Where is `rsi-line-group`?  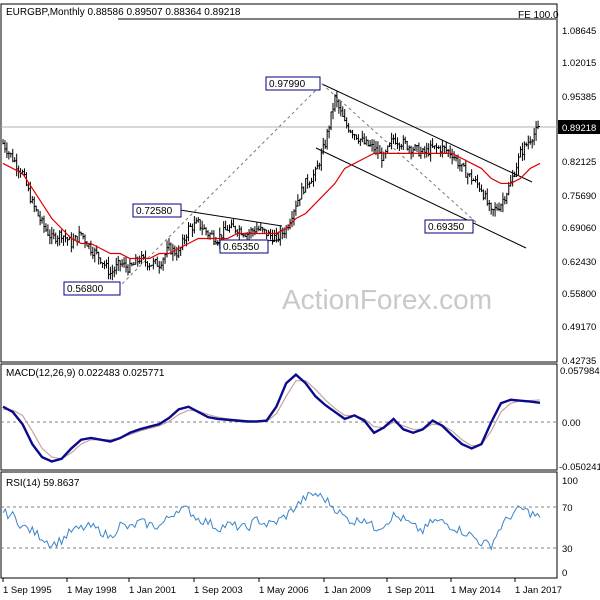 rsi-line-group is located at coordinates (271, 521).